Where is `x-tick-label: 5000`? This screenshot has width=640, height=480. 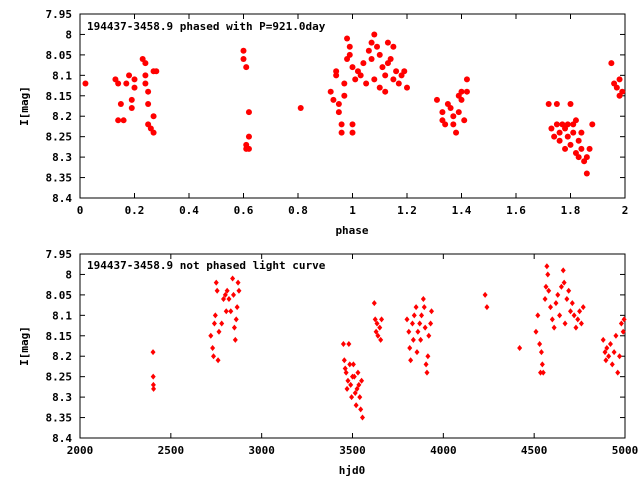 x-tick-label: 5000 is located at coordinates (625, 450).